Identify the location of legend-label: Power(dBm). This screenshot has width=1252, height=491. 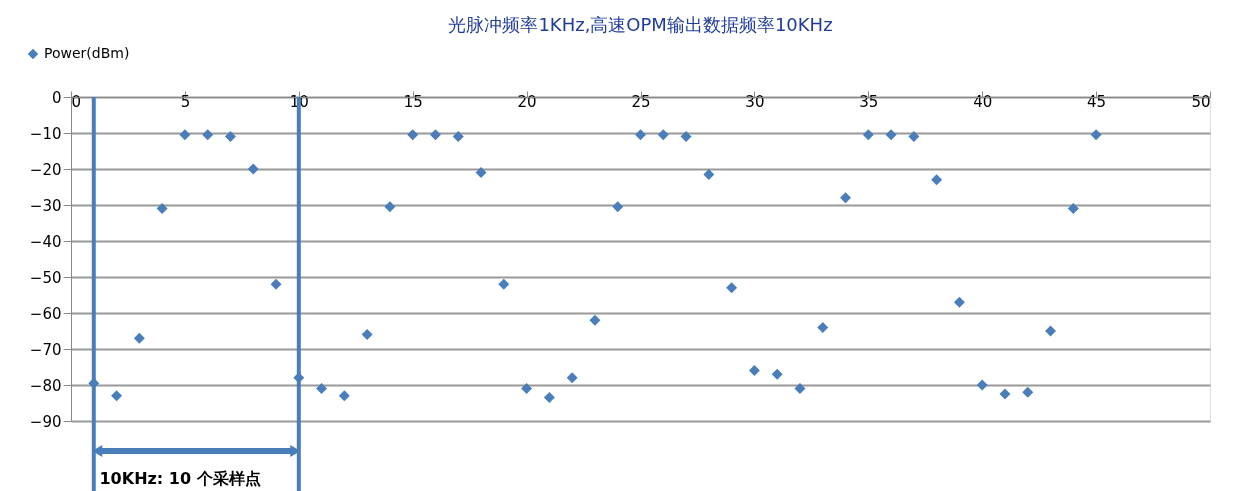
(87, 53).